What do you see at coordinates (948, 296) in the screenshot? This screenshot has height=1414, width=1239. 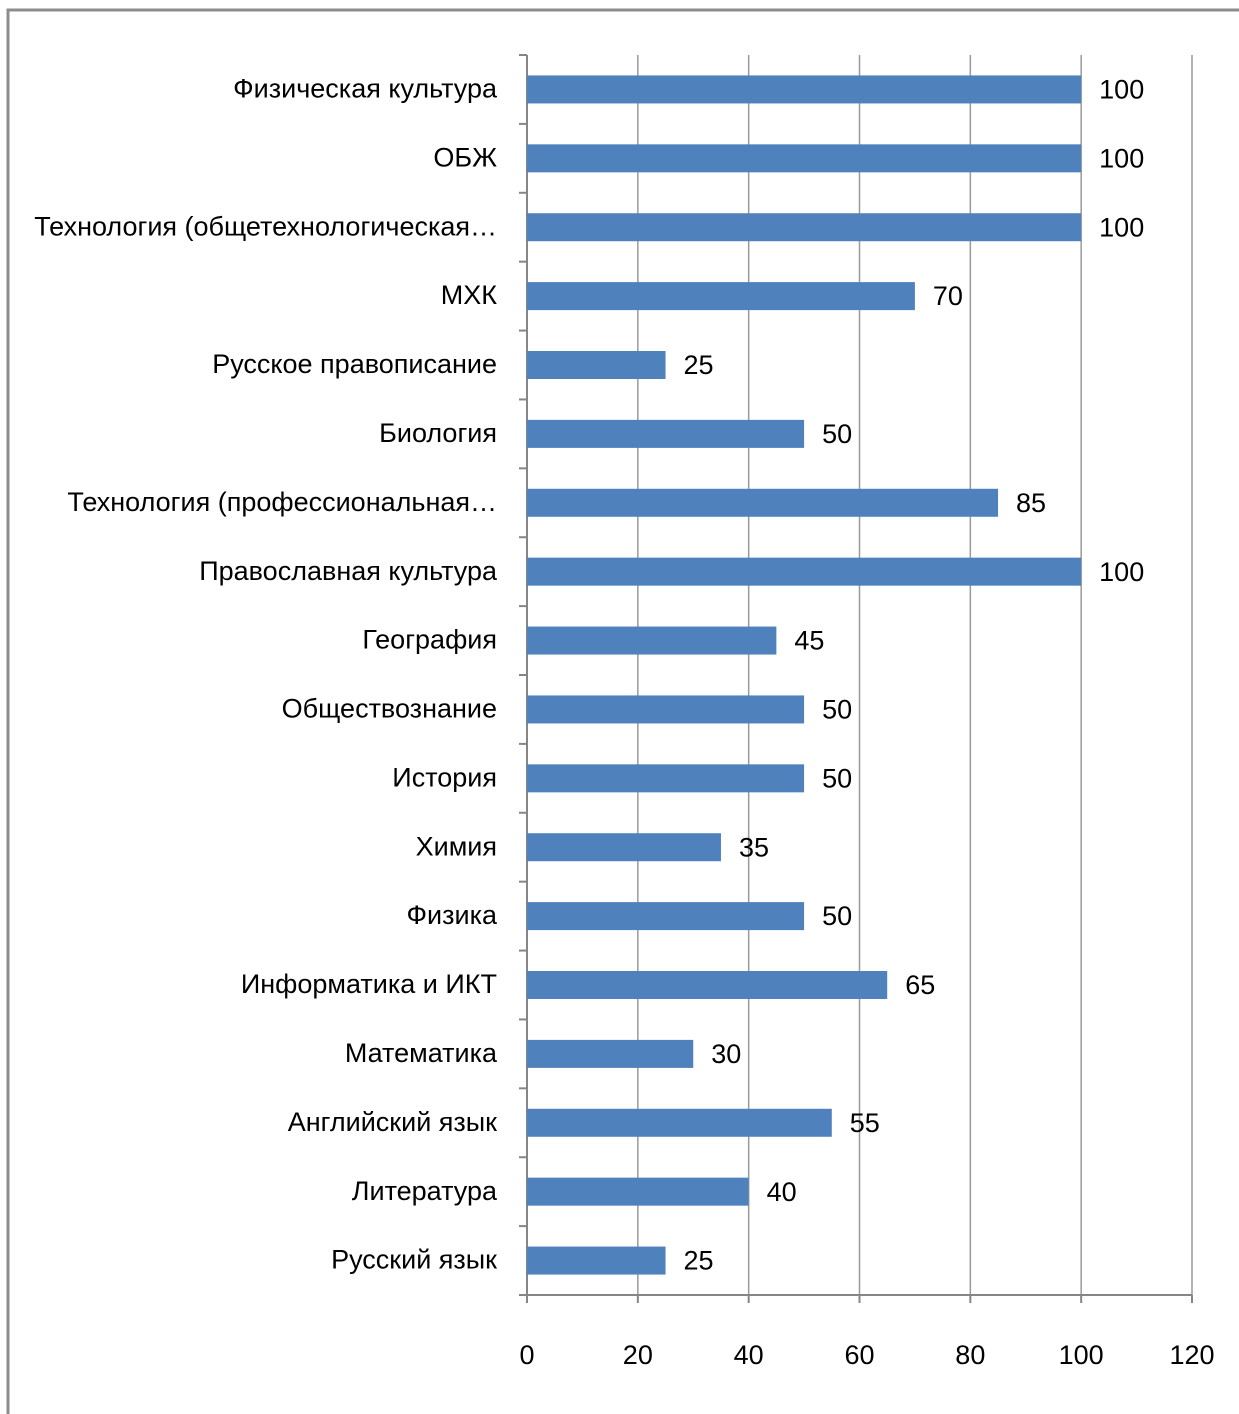 I see `value-label: 70` at bounding box center [948, 296].